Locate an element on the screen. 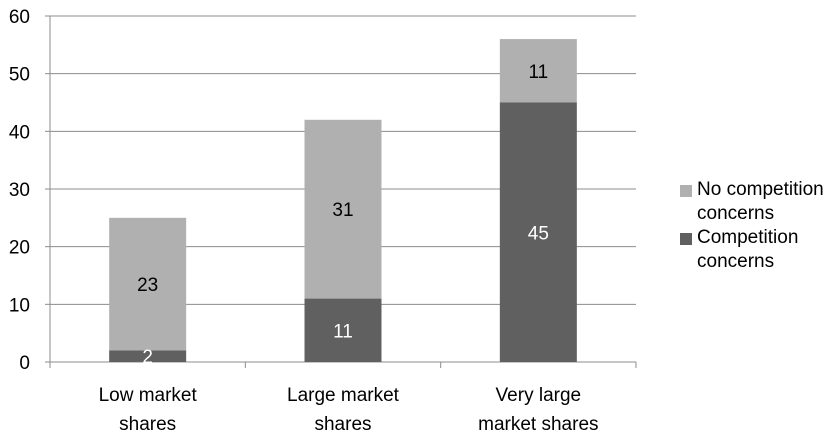  x-category-label: Large market shares is located at coordinates (343, 410).